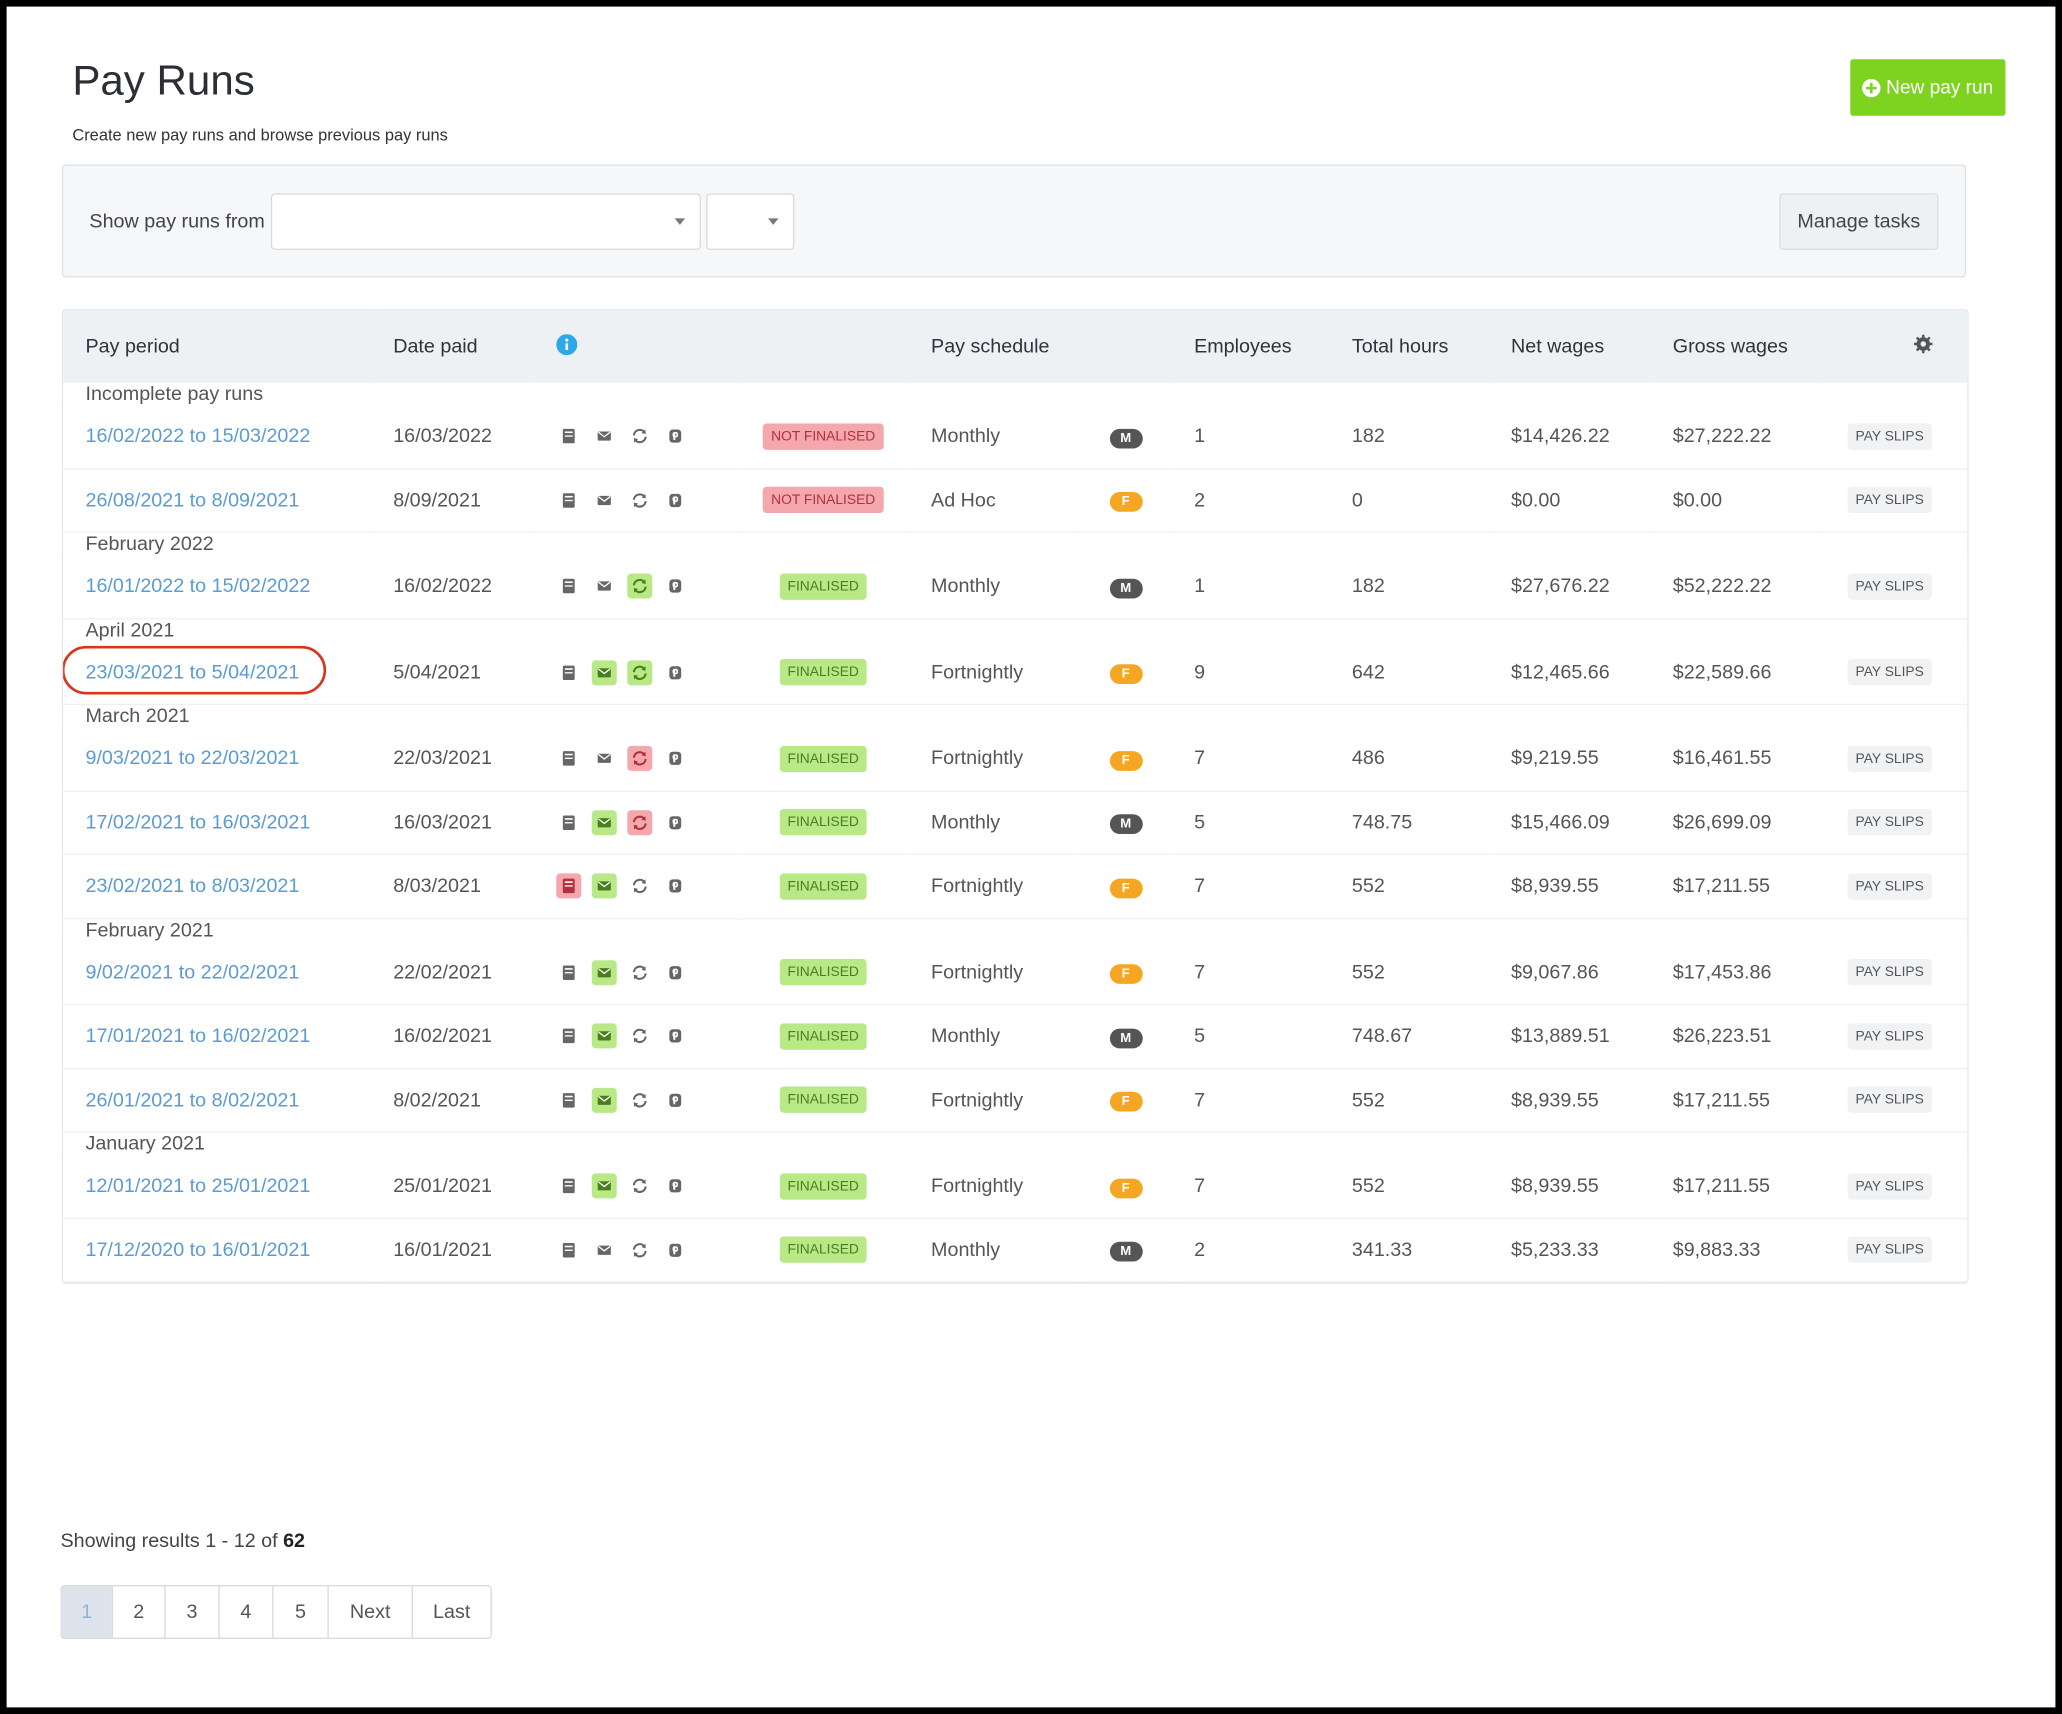  I want to click on settings-icon, so click(1923, 346).